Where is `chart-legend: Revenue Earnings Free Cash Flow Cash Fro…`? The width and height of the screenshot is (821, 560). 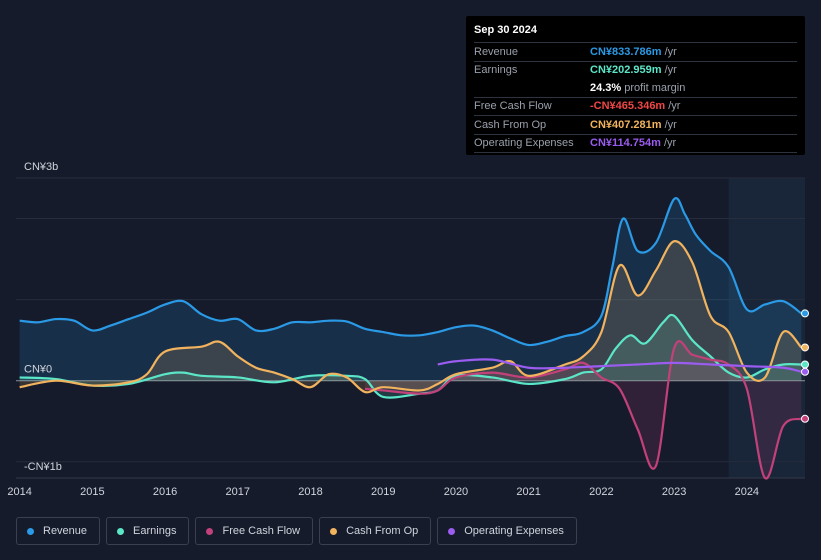 chart-legend: Revenue Earnings Free Cash Flow Cash Fro… is located at coordinates (296, 531).